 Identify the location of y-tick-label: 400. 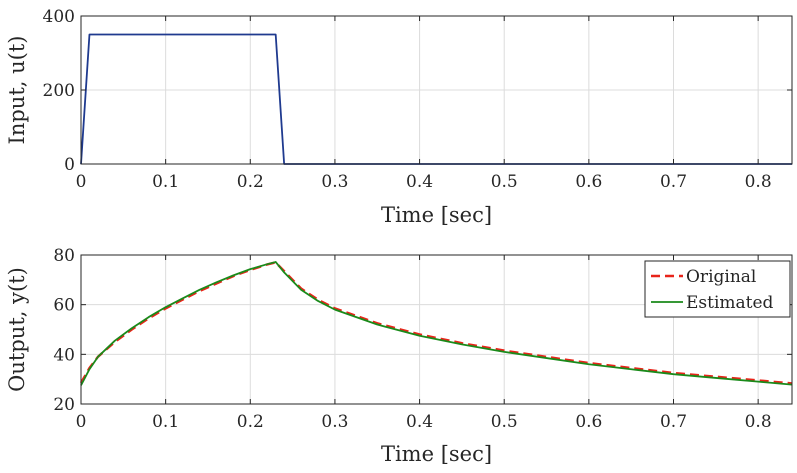
(59, 17).